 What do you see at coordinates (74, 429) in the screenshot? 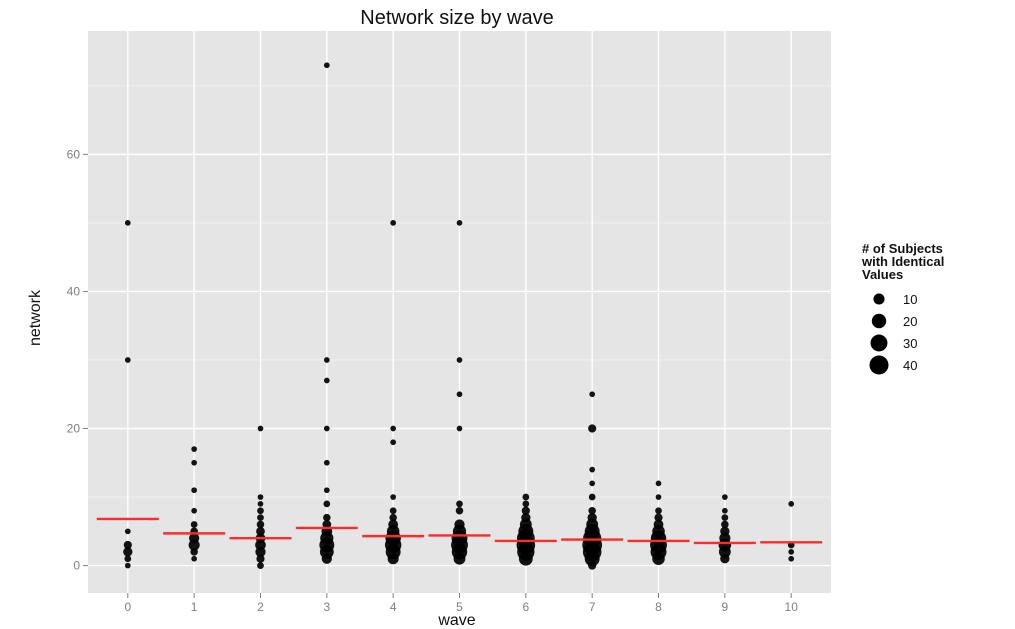
I see `y-tick-label: 20` at bounding box center [74, 429].